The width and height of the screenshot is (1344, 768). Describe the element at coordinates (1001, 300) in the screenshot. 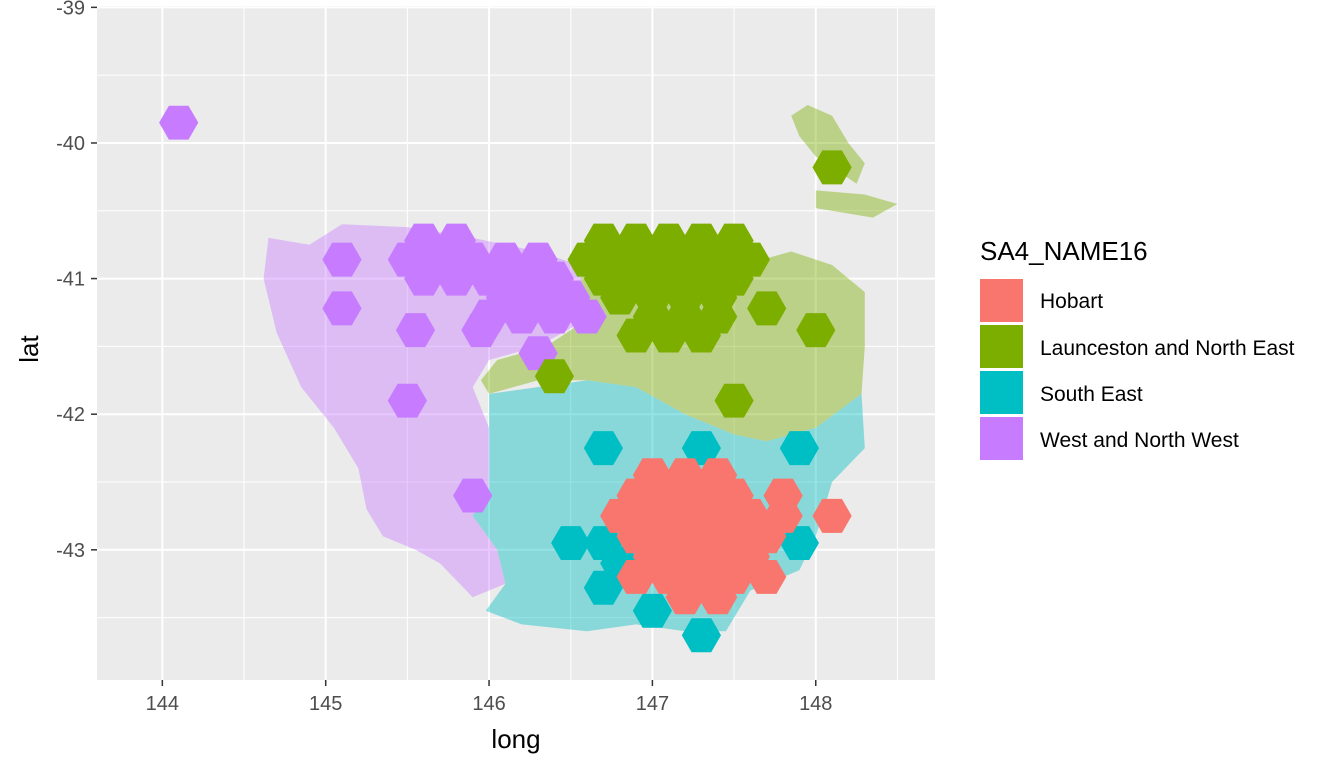

I see `legend-key-hobart` at that location.